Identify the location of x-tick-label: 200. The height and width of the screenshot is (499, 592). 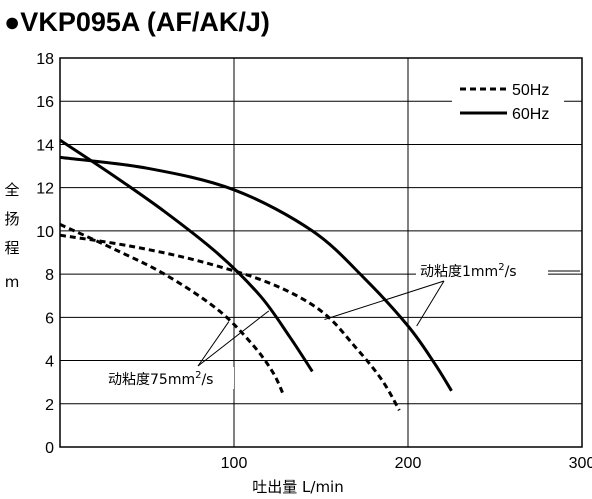
(408, 463).